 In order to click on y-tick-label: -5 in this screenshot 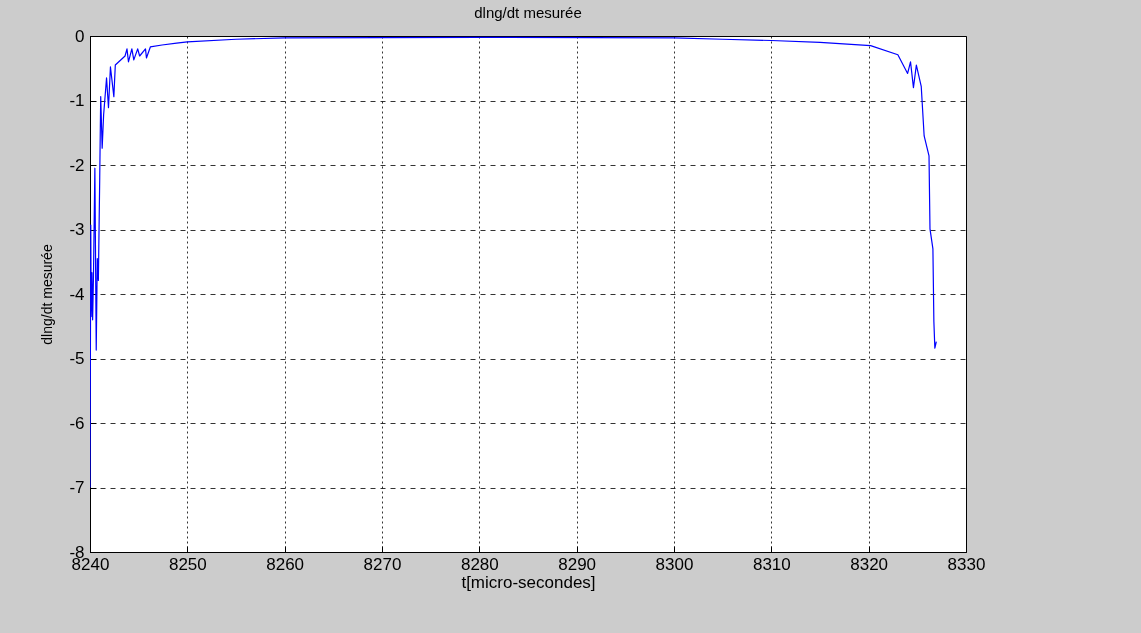, I will do `click(77, 358)`.